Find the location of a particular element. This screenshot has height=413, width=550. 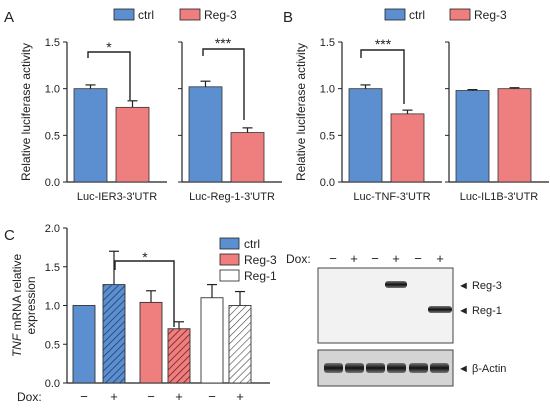

legend-label-reg1-c: Reg-1 is located at coordinates (260, 276).